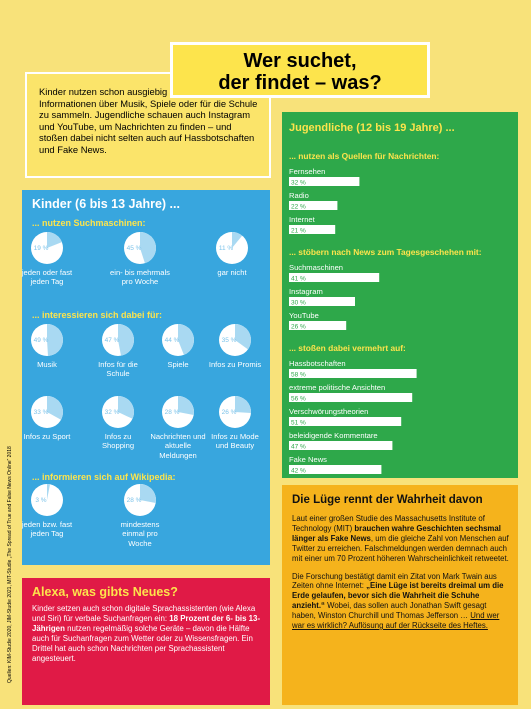 This screenshot has width=531, height=709. Describe the element at coordinates (140, 277) in the screenshot. I see `pie-caption: ein- bis mehrmals pro Woche` at that location.